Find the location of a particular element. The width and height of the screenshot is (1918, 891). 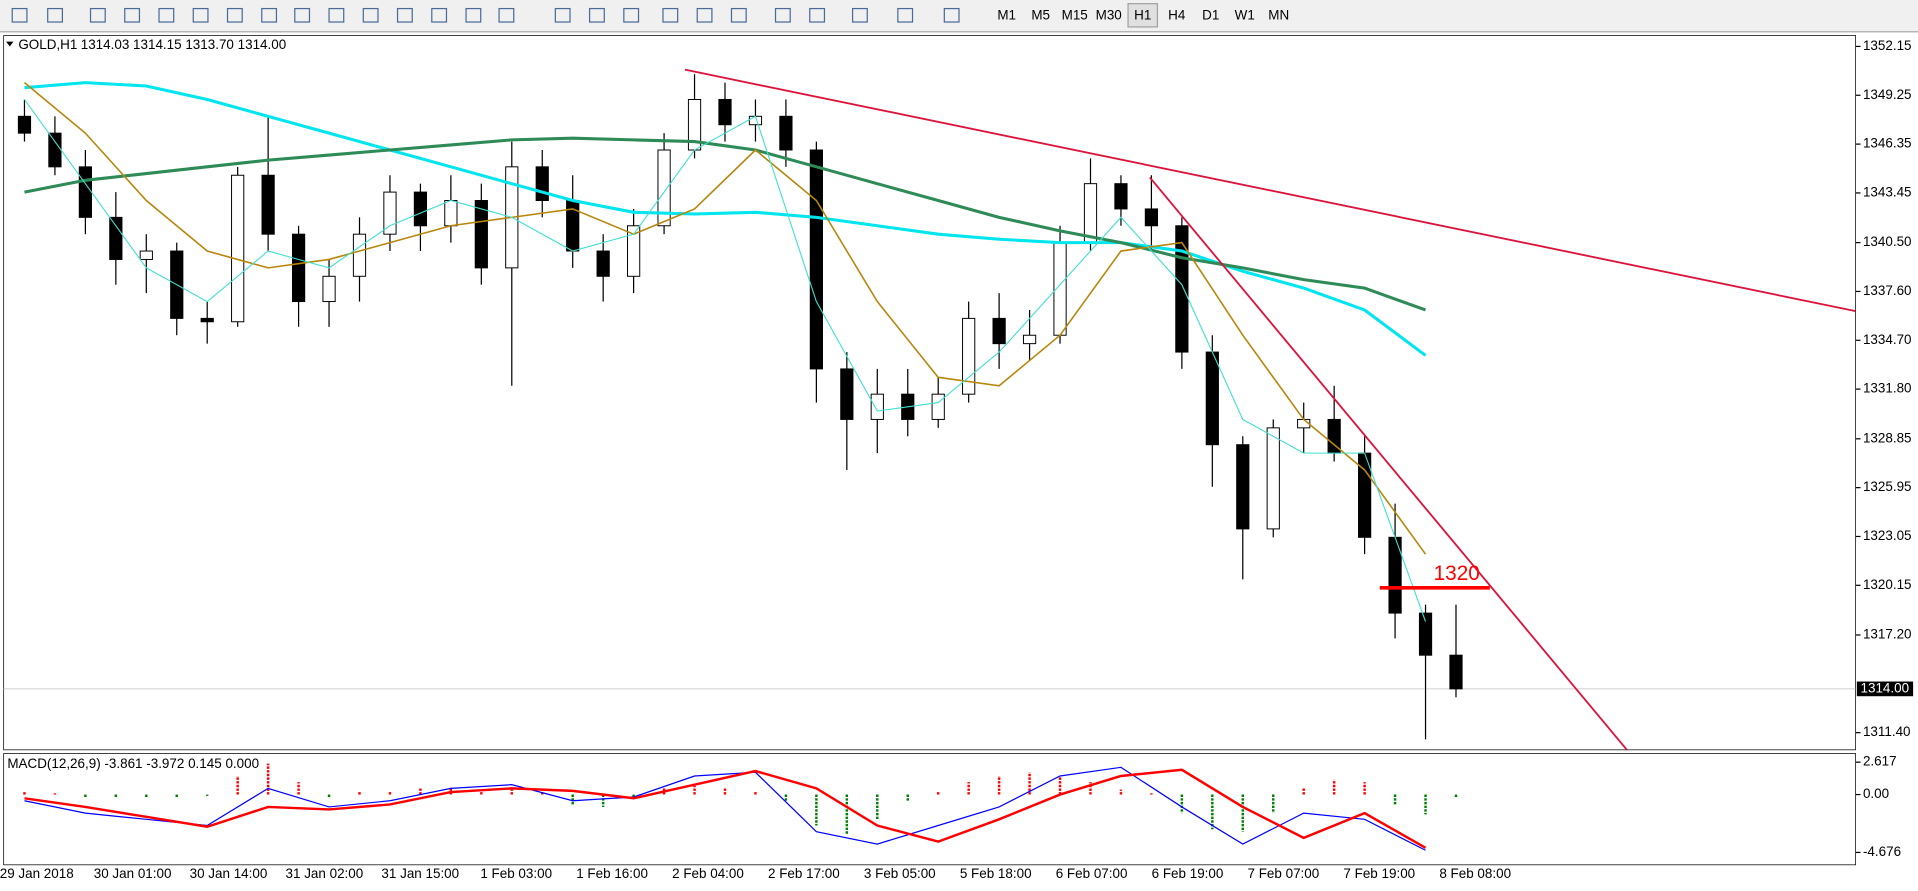

timeframe-button: M1 is located at coordinates (1006, 14).